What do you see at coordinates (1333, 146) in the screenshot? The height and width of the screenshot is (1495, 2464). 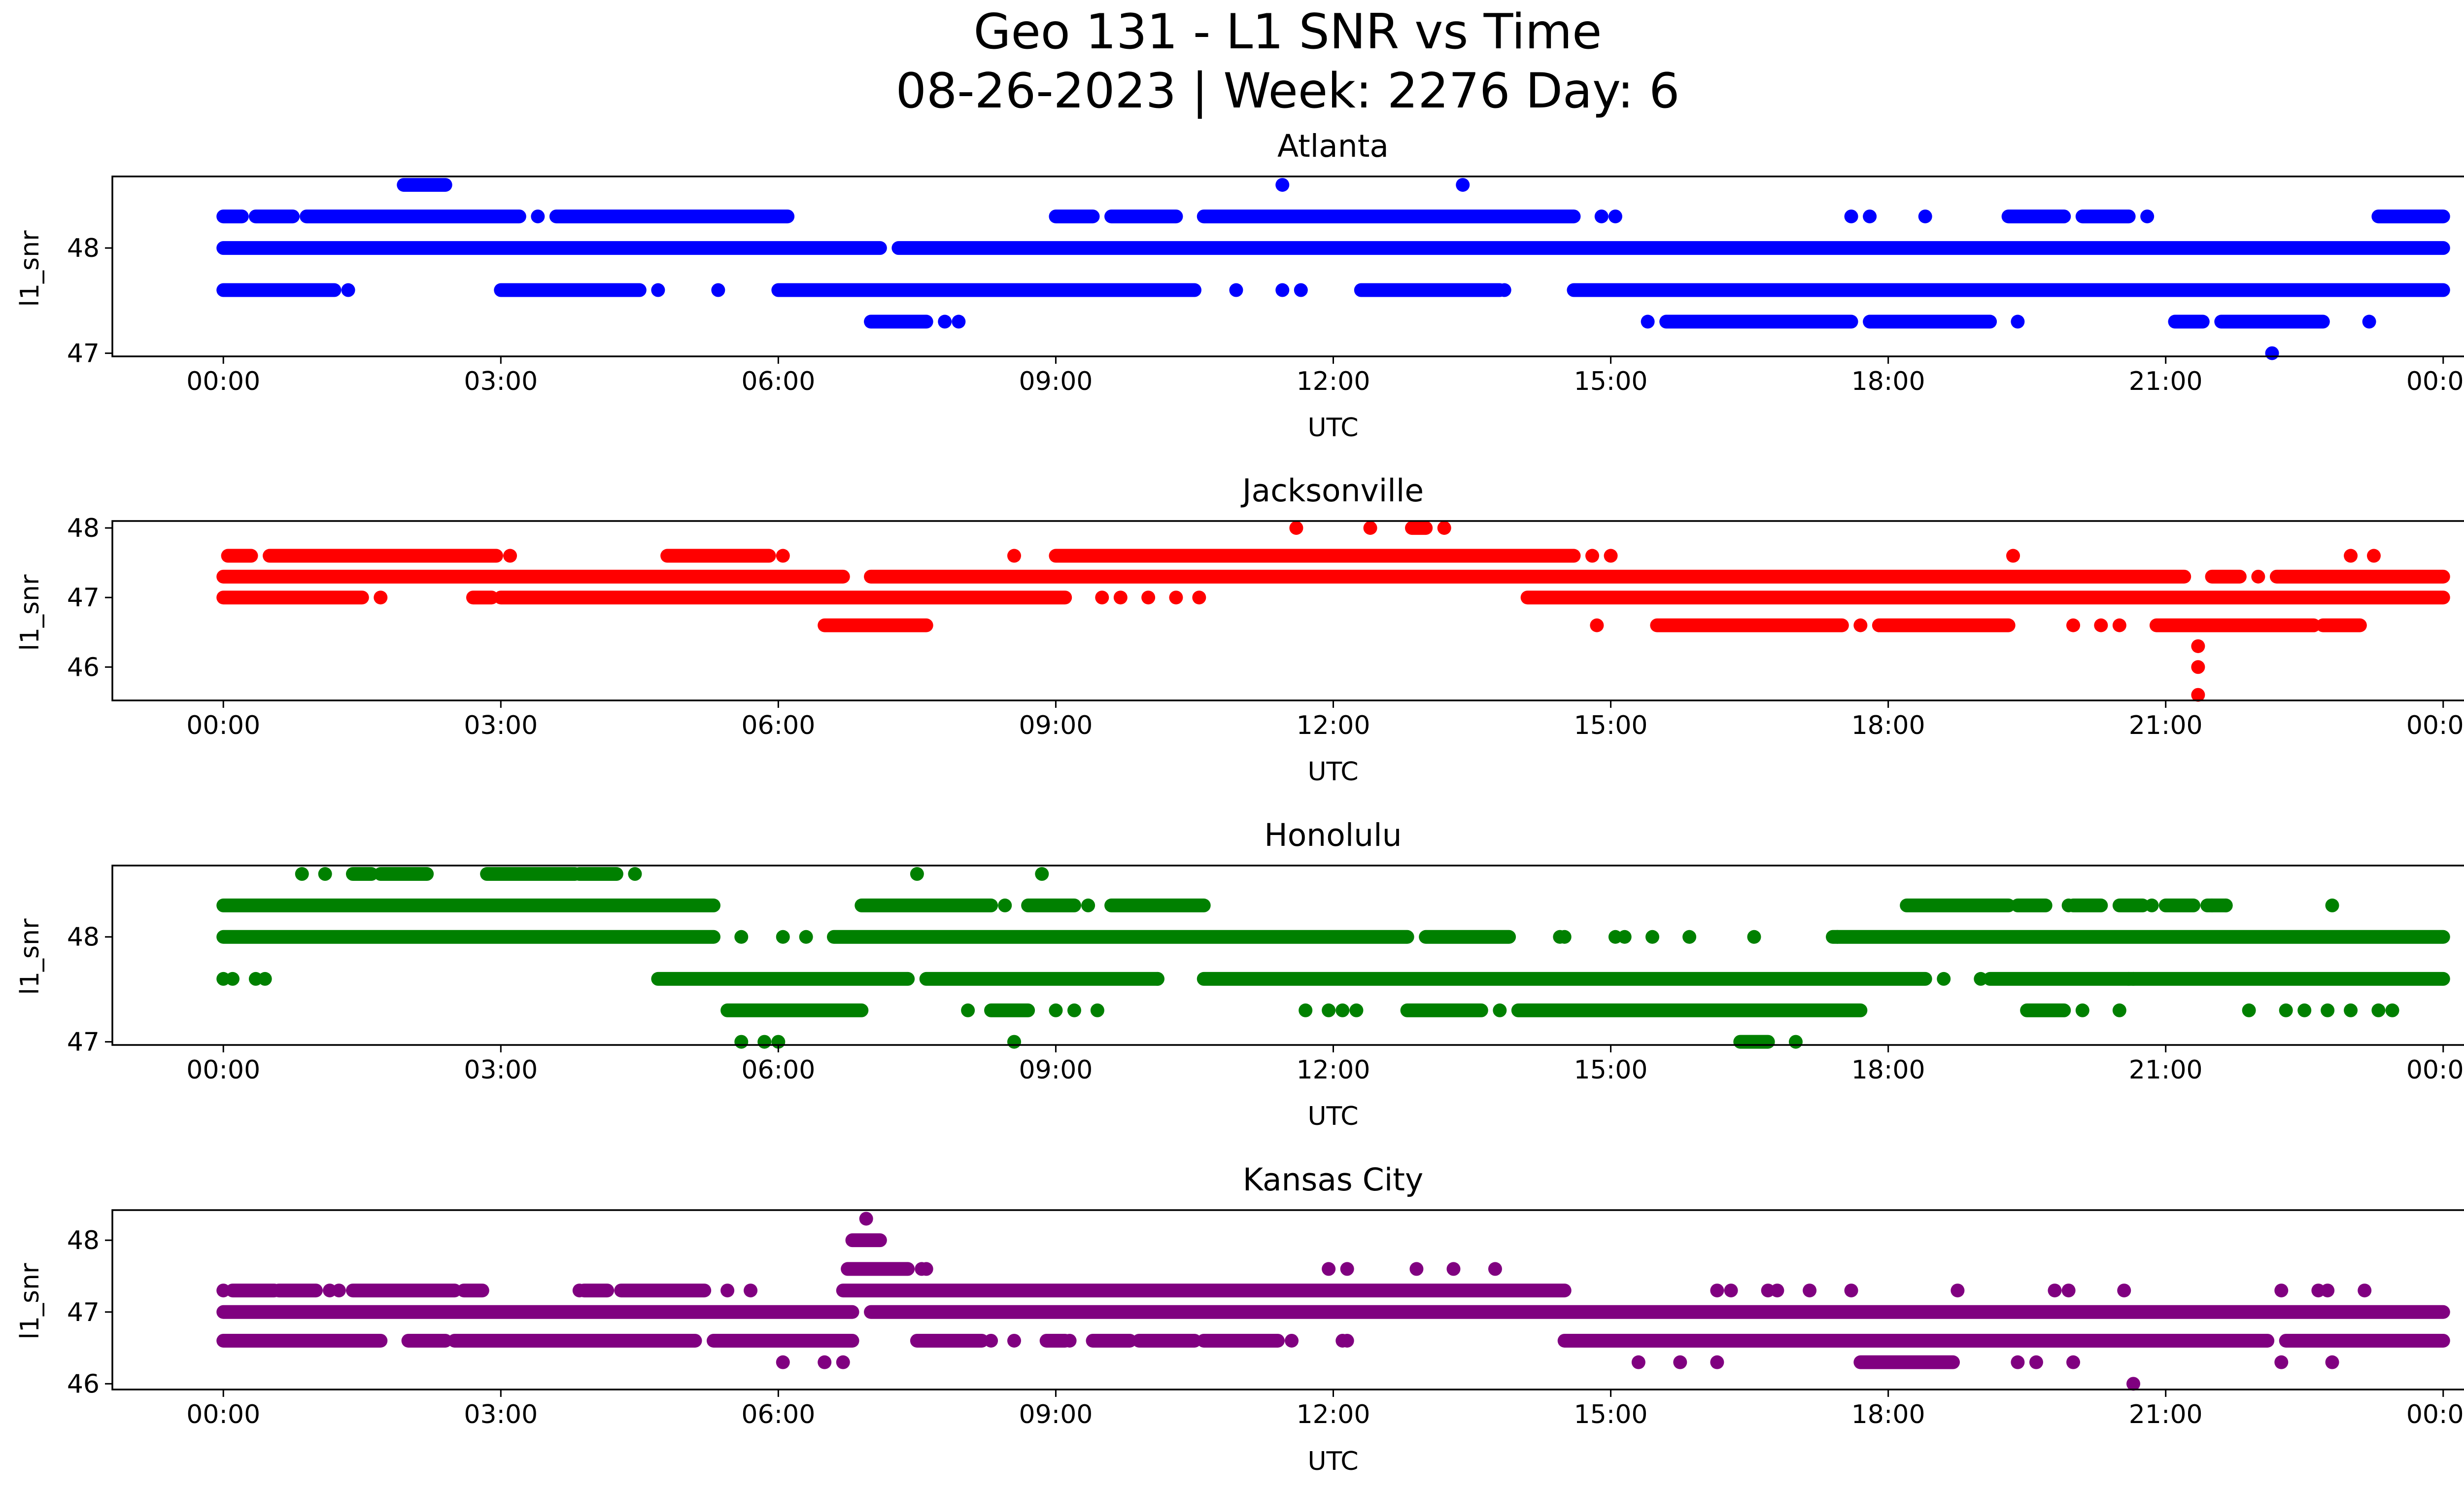 I see `subplot-title: Atlanta` at bounding box center [1333, 146].